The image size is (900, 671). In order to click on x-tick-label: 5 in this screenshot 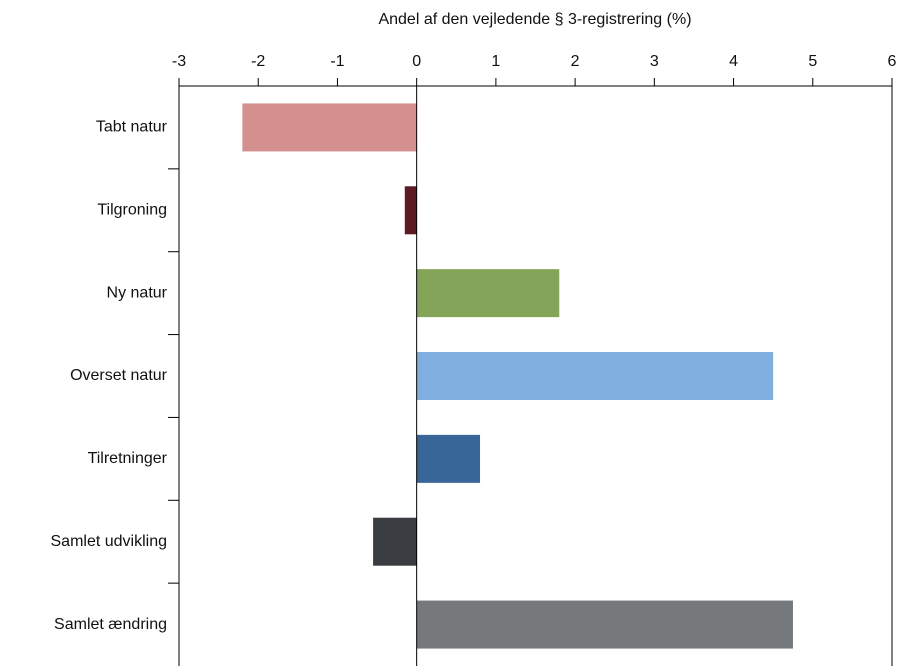, I will do `click(812, 61)`.